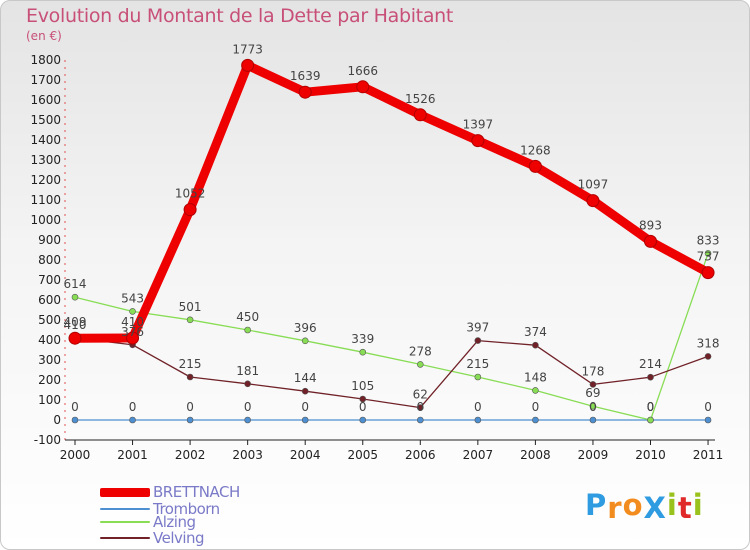 The height and width of the screenshot is (550, 750). I want to click on logo-letter: t, so click(685, 508).